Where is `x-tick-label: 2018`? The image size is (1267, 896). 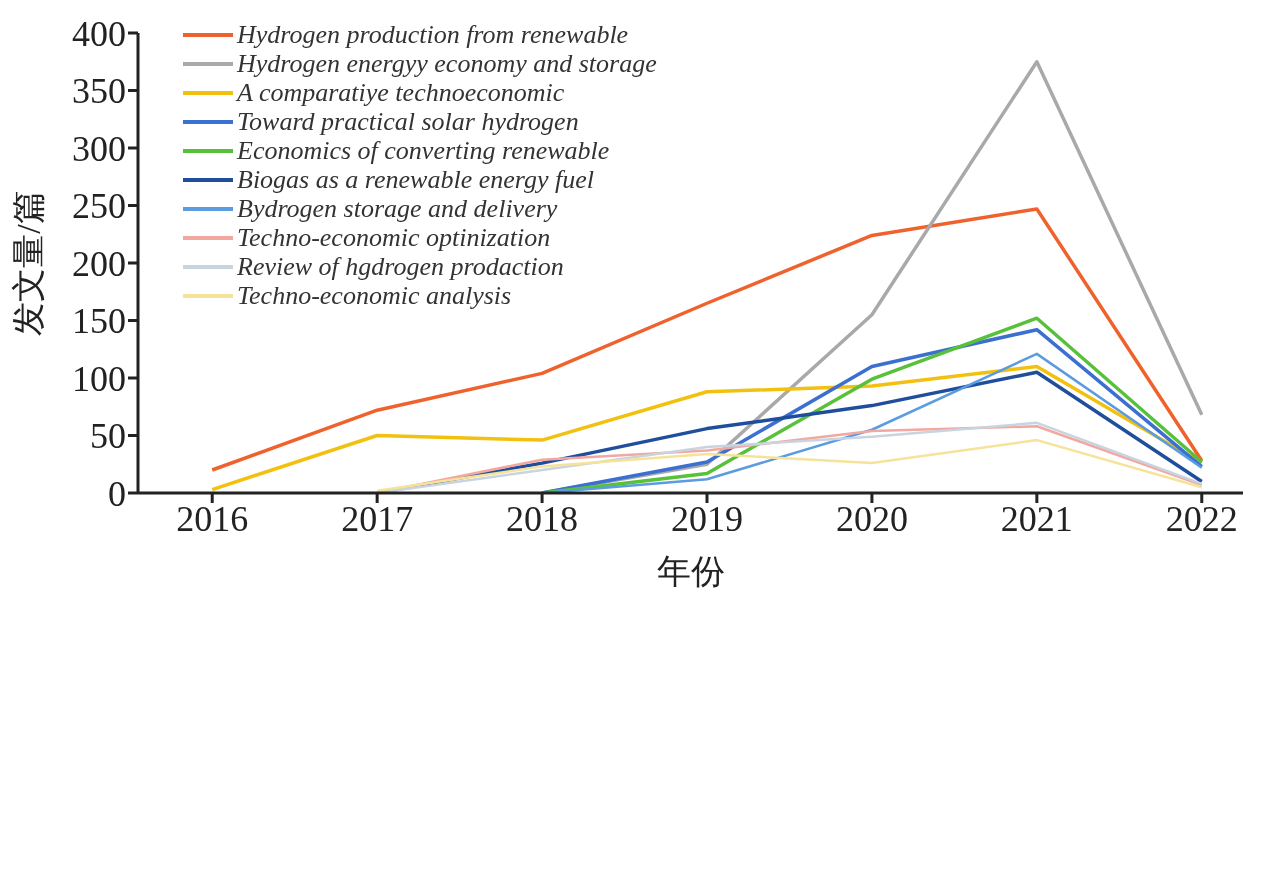
x-tick-label: 2018 is located at coordinates (542, 518).